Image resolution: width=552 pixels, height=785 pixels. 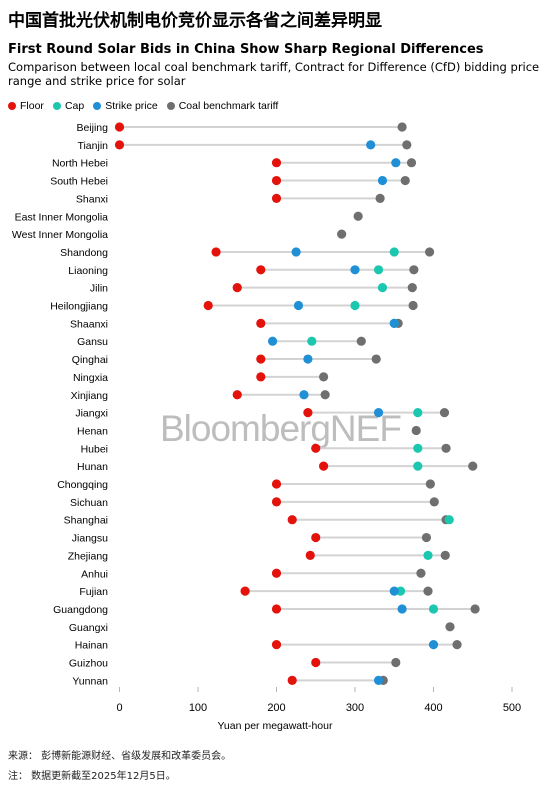 What do you see at coordinates (92, 146) in the screenshot?
I see `province-label: Tianjin` at bounding box center [92, 146].